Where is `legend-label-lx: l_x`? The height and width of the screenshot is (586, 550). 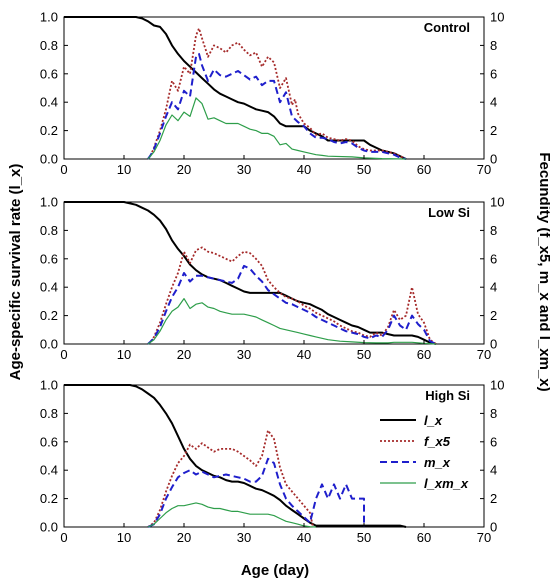 legend-label-lx: l_x is located at coordinates (433, 420).